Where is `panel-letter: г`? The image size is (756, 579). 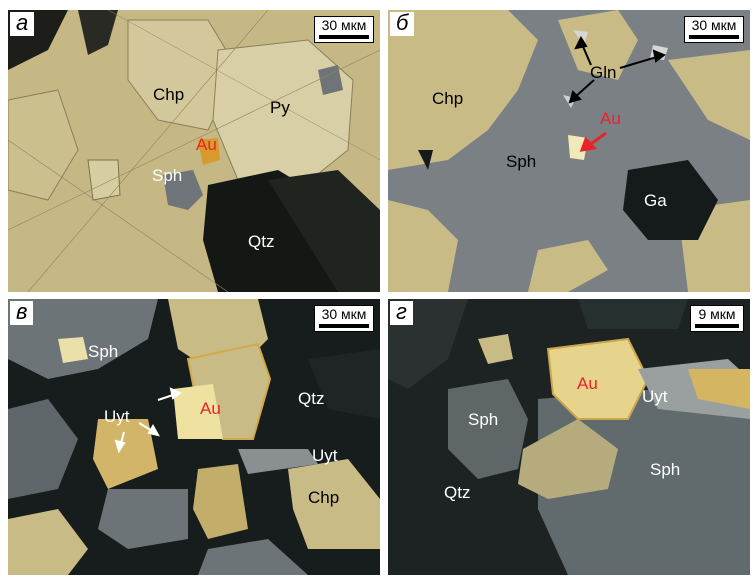
panel-letter: г is located at coordinates (401, 313).